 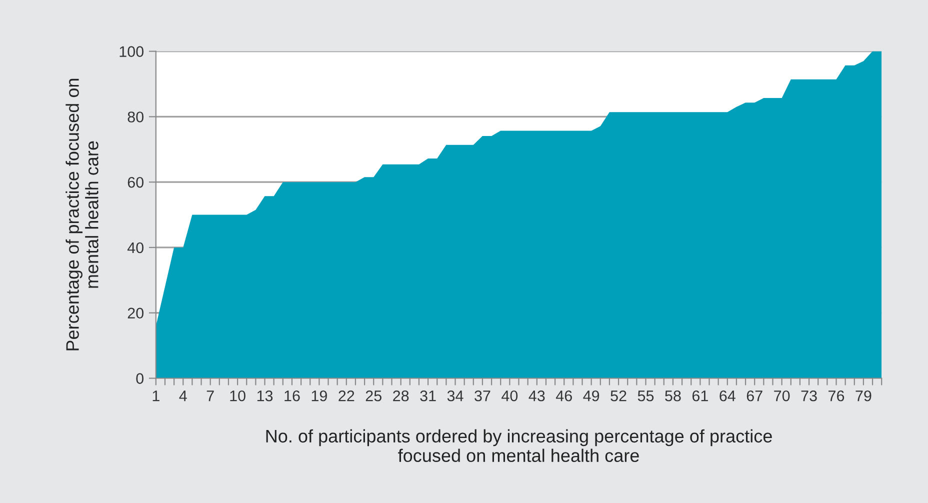 I want to click on x-tick-label: 10, so click(x=238, y=396).